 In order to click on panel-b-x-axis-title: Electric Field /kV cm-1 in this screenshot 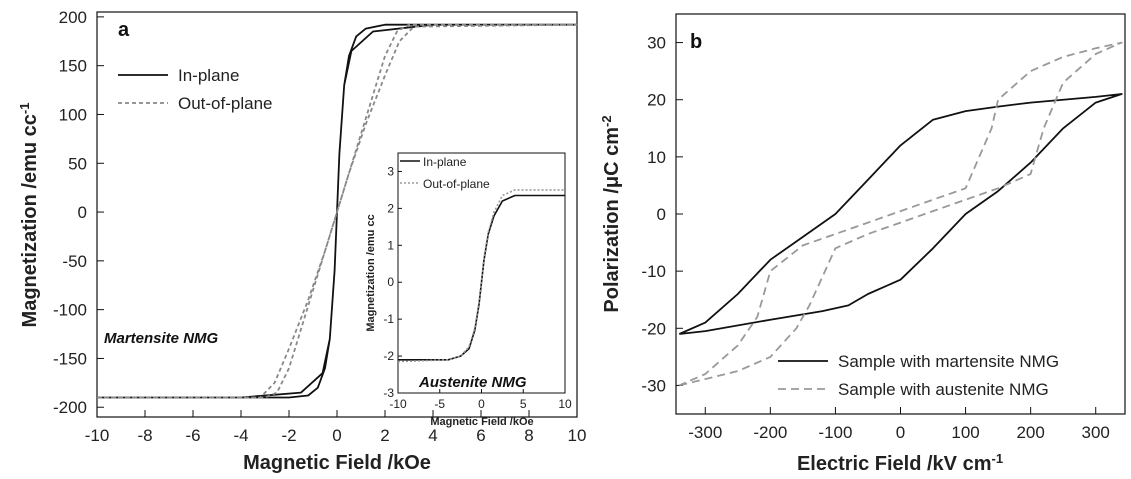, I will do `click(900, 463)`.